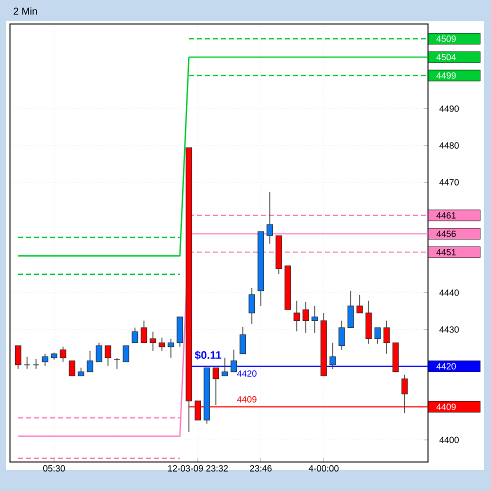  Describe the element at coordinates (208, 355) in the screenshot. I see `annotation: $0.11` at that location.